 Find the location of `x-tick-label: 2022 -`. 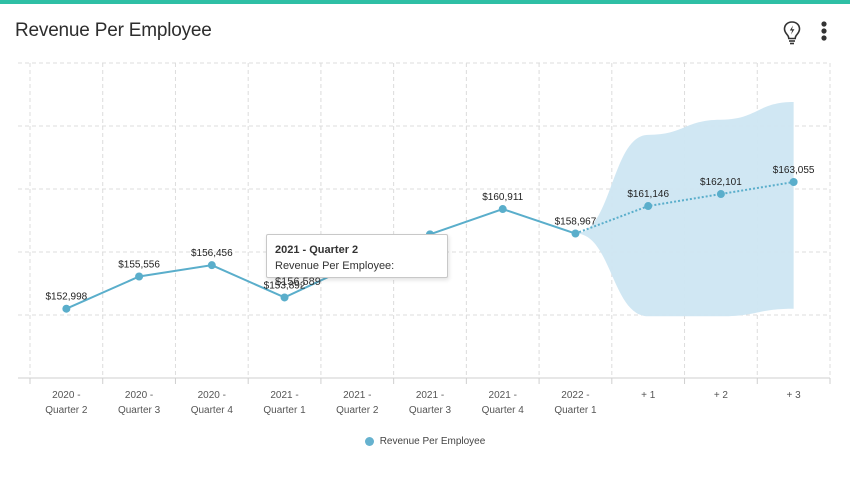

x-tick-label: 2022 - is located at coordinates (575, 395).